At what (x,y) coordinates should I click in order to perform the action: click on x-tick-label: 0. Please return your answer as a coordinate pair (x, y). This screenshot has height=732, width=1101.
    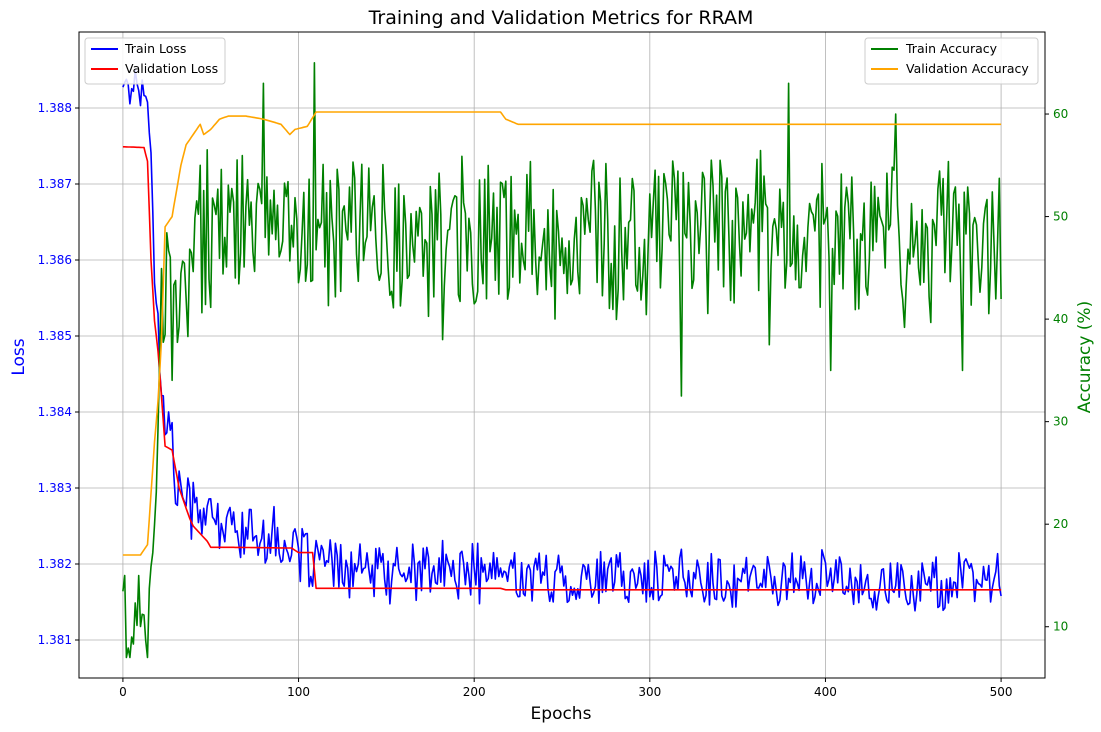
    Looking at the image, I should click on (123, 692).